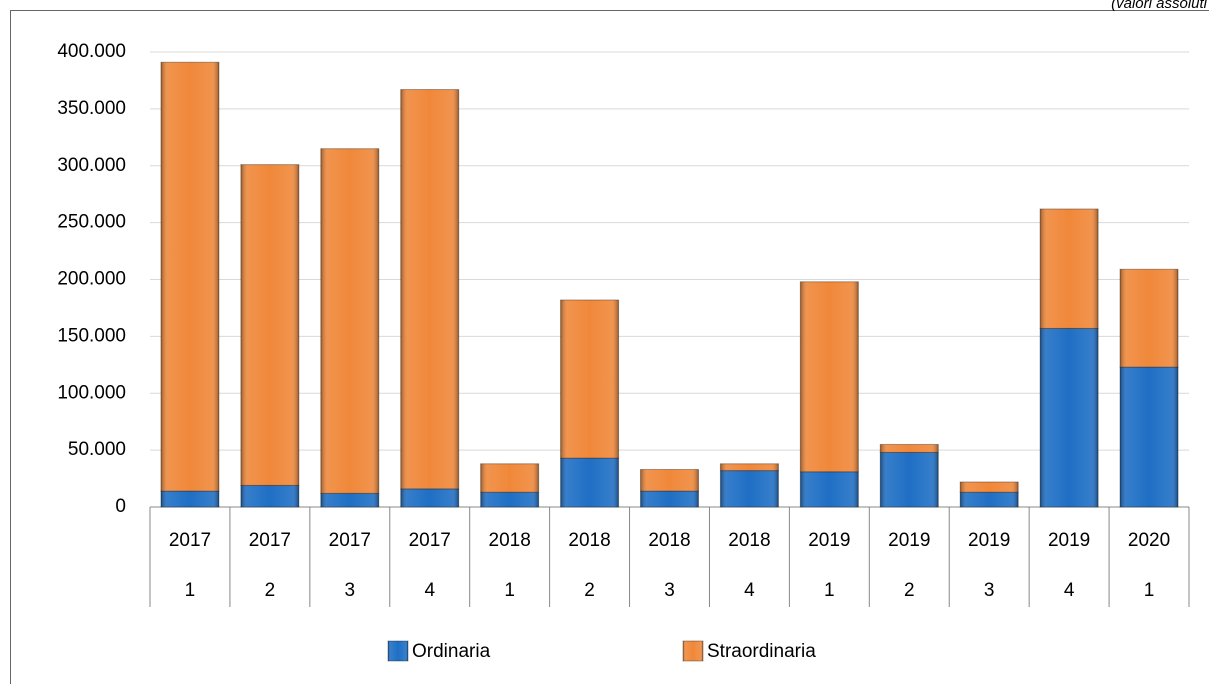 This screenshot has width=1209, height=684. What do you see at coordinates (91, 335) in the screenshot?
I see `y-tick-label: 150.000` at bounding box center [91, 335].